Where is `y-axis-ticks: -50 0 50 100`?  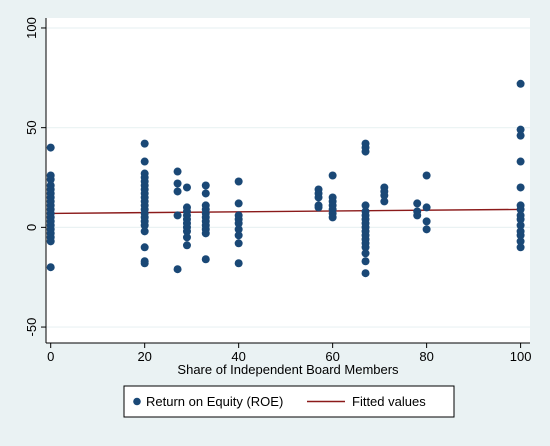
y-axis-ticks: -50 0 50 100 is located at coordinates (35, 176).